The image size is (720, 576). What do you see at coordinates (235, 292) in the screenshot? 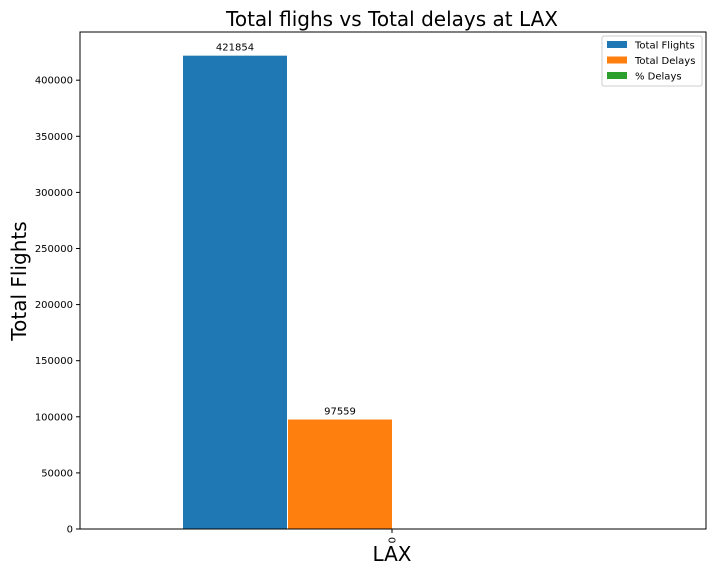
I see `bar-total-flights` at bounding box center [235, 292].